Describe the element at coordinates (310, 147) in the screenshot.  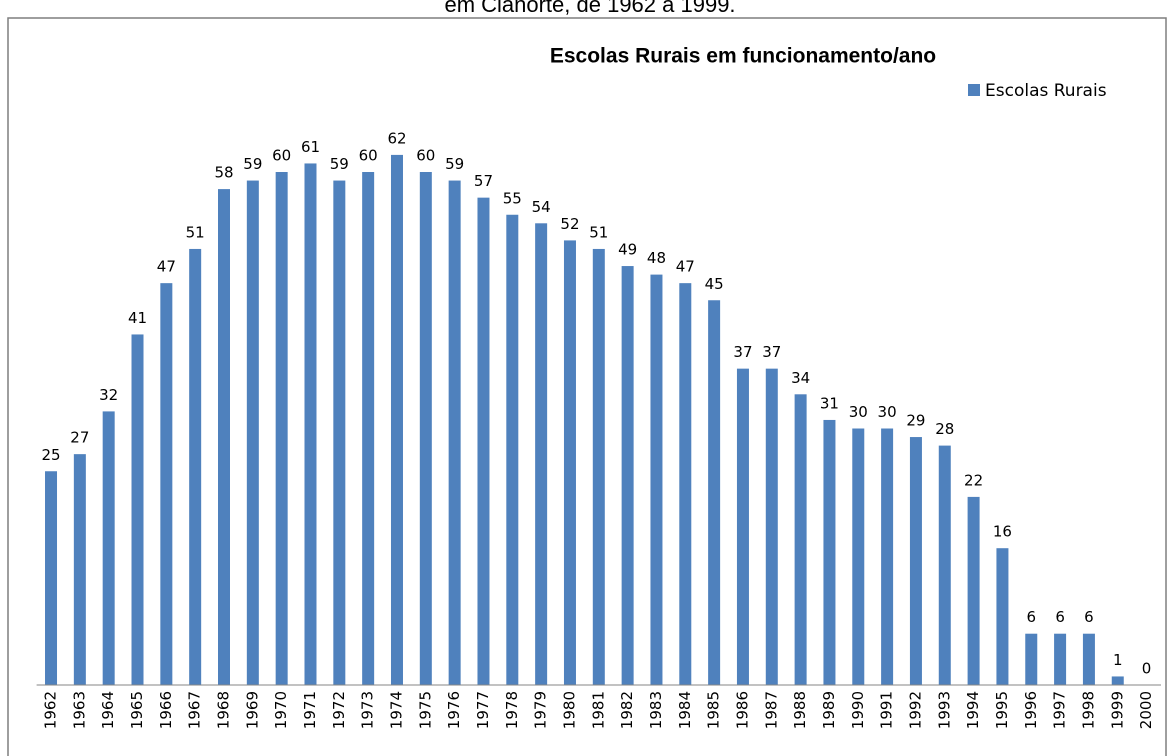
I see `data-label: 61` at that location.